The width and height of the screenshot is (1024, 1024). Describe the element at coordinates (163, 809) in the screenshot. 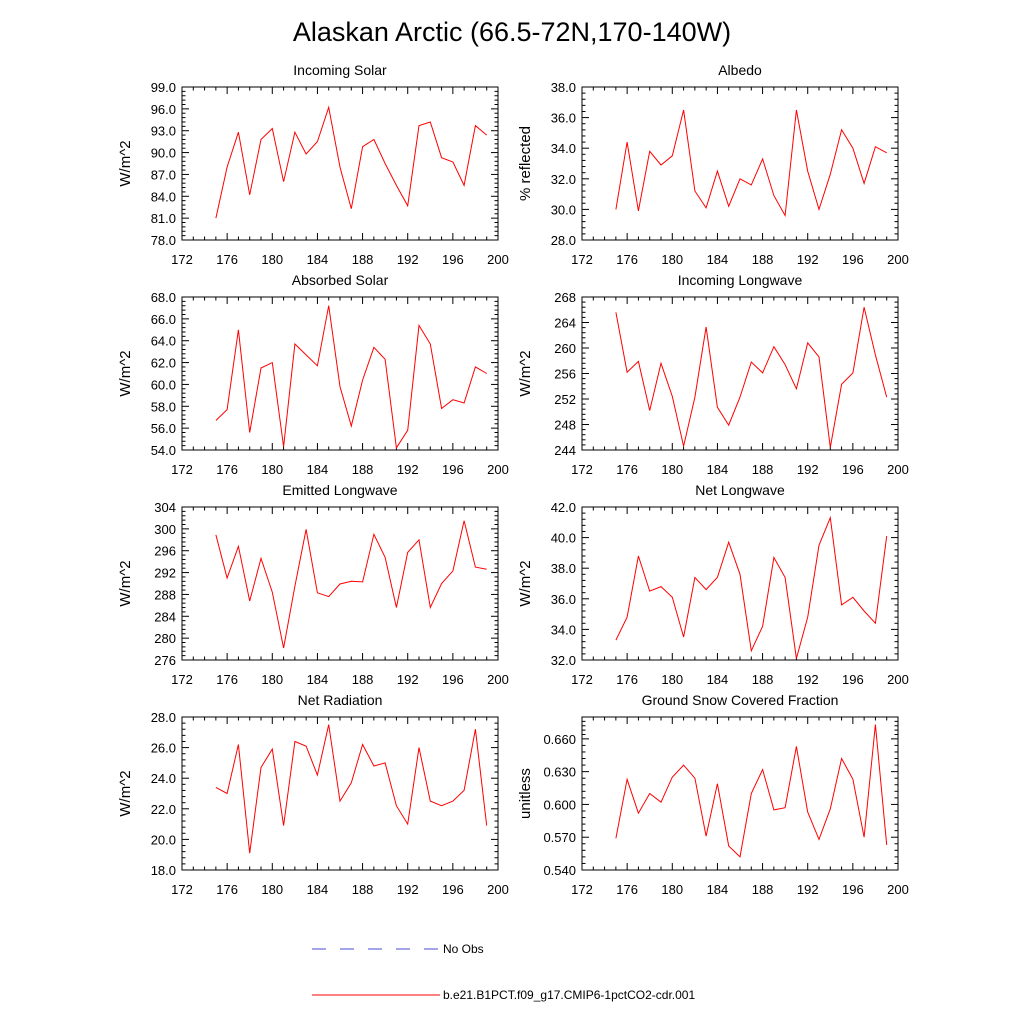

I see `y-tick-label: 22.0` at that location.